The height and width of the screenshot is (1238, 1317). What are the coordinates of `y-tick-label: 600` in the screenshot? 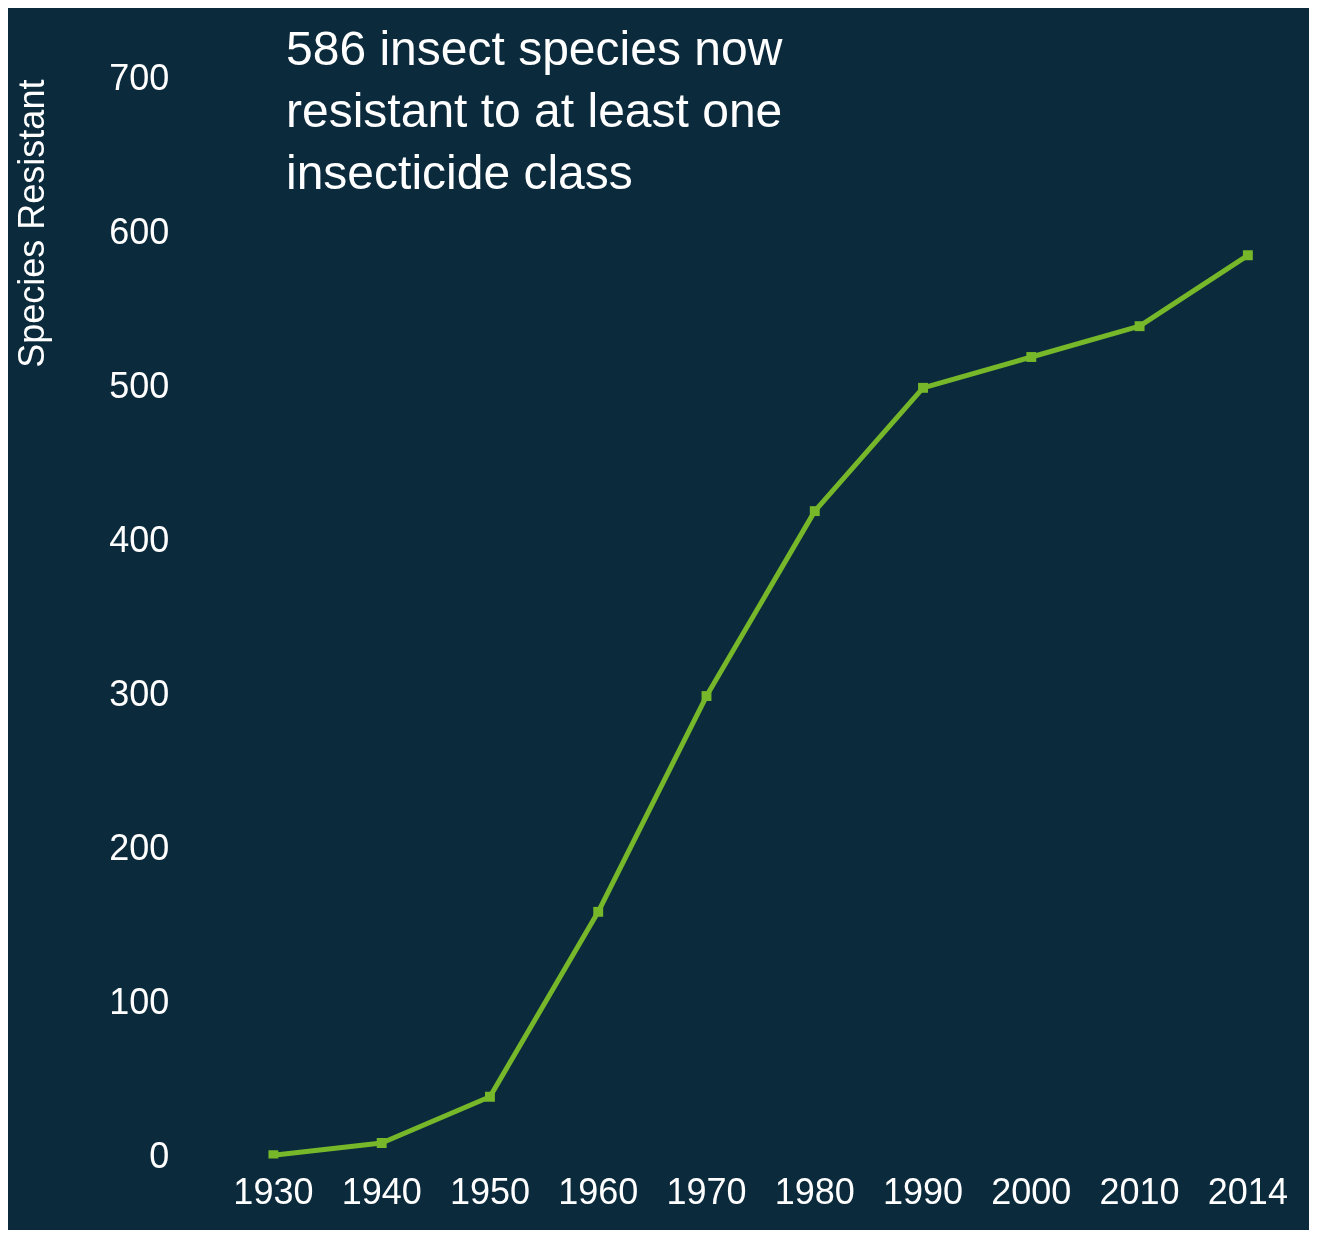 It's located at (139, 231).